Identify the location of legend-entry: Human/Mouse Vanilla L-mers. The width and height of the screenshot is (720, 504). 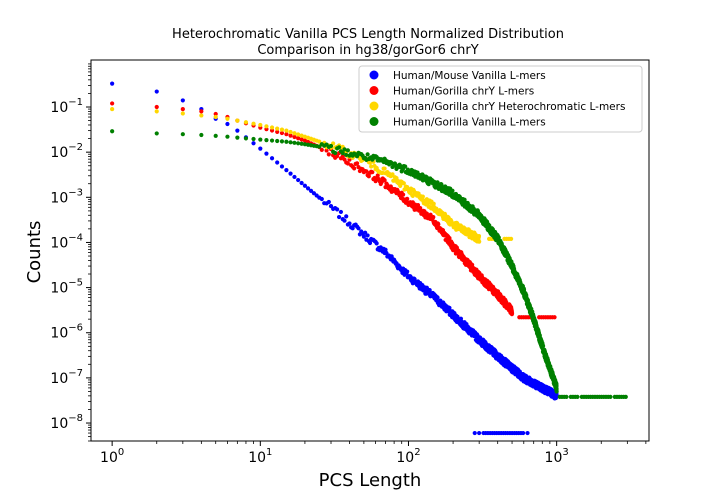
(469, 76).